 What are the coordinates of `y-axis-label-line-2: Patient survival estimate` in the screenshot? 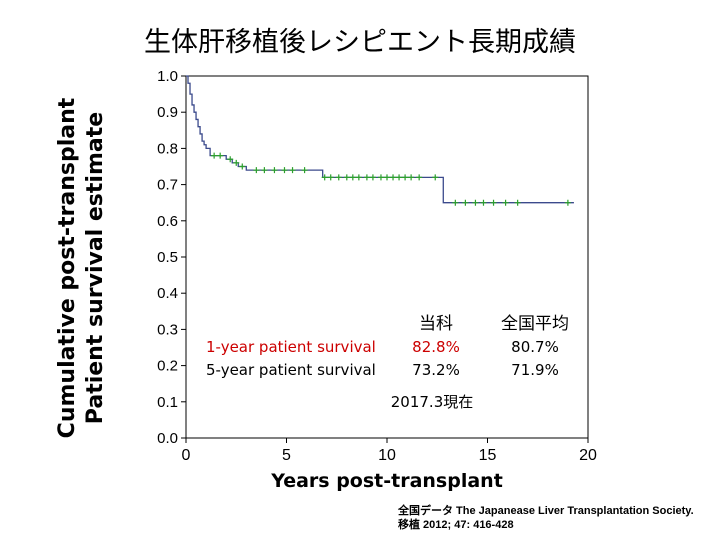 It's located at (95, 268).